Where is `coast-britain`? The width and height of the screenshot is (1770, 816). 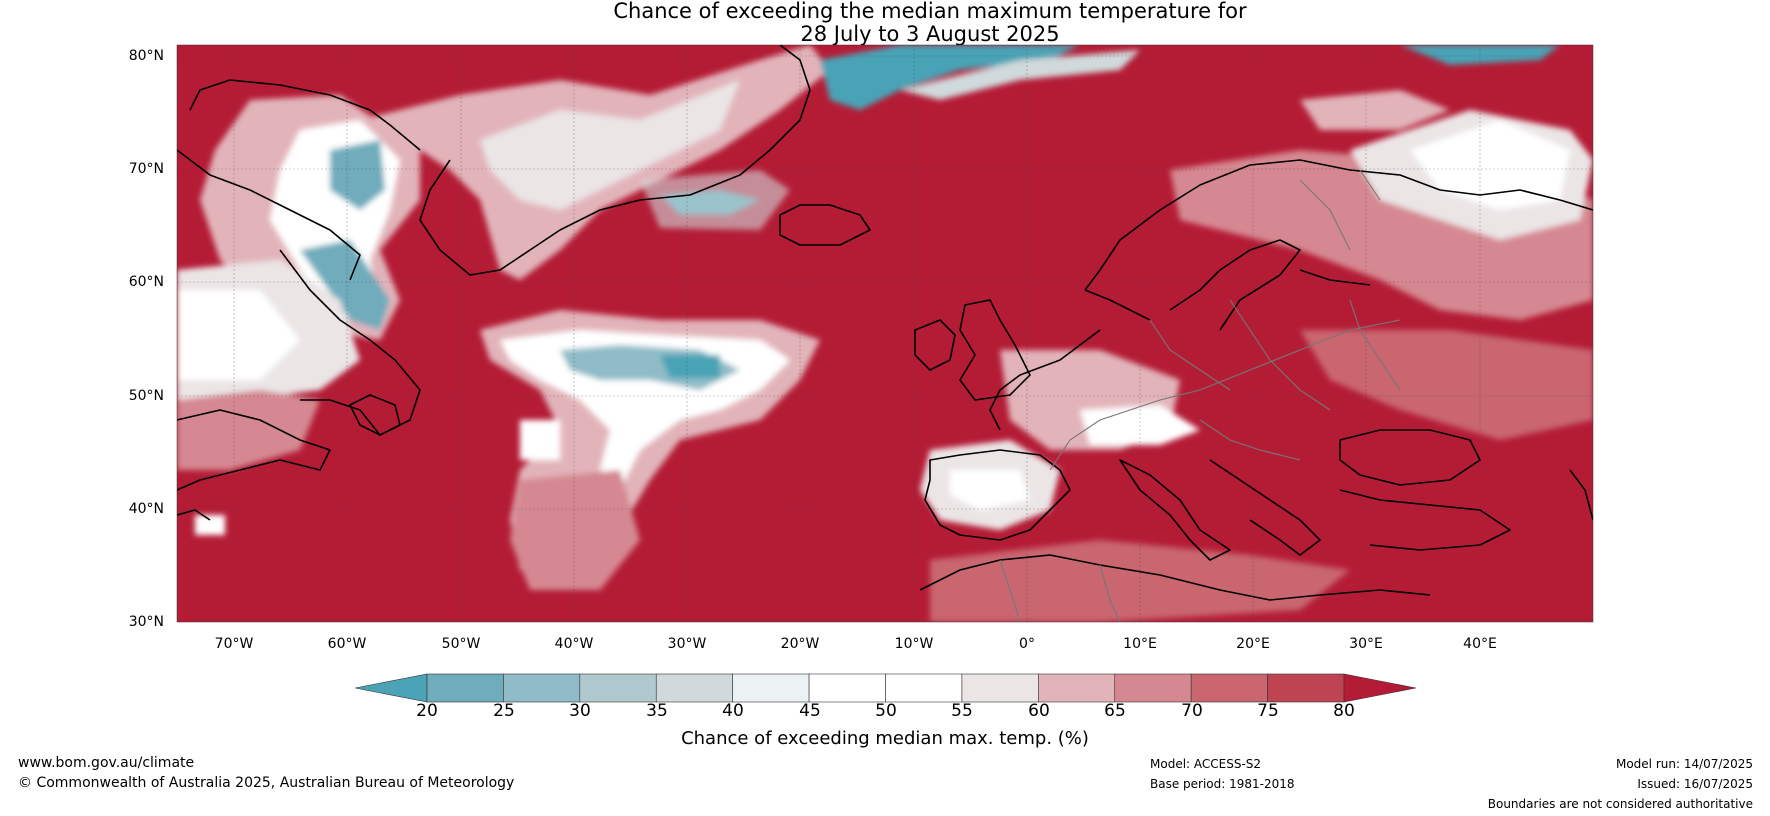 coast-britain is located at coordinates (995, 350).